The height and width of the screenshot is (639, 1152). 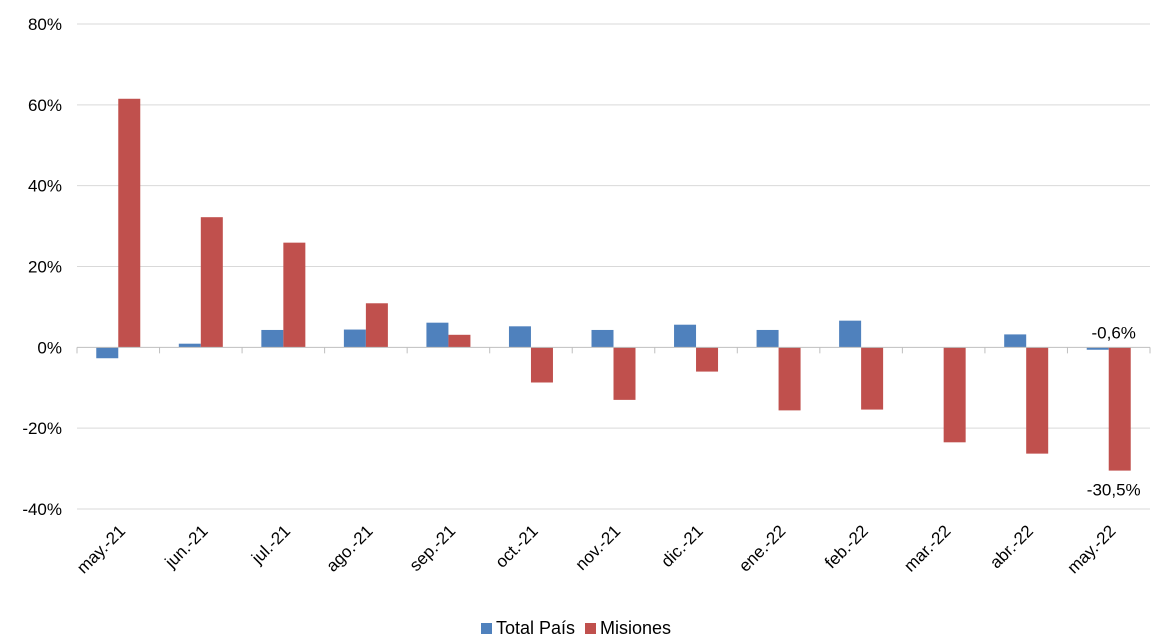 I want to click on y-tick-label: 80%, so click(x=45, y=24).